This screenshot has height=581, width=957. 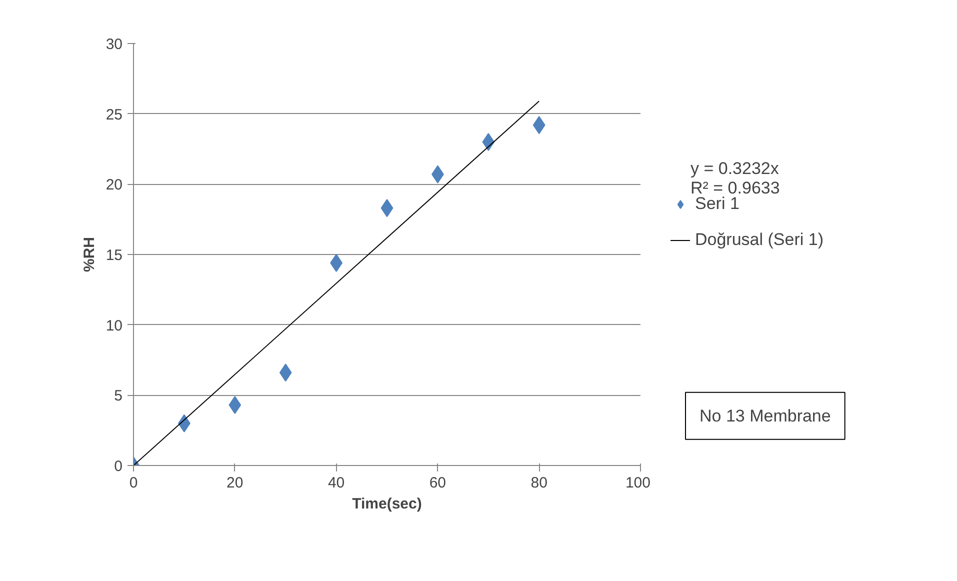 I want to click on y-tick-label: 10, so click(x=114, y=325).